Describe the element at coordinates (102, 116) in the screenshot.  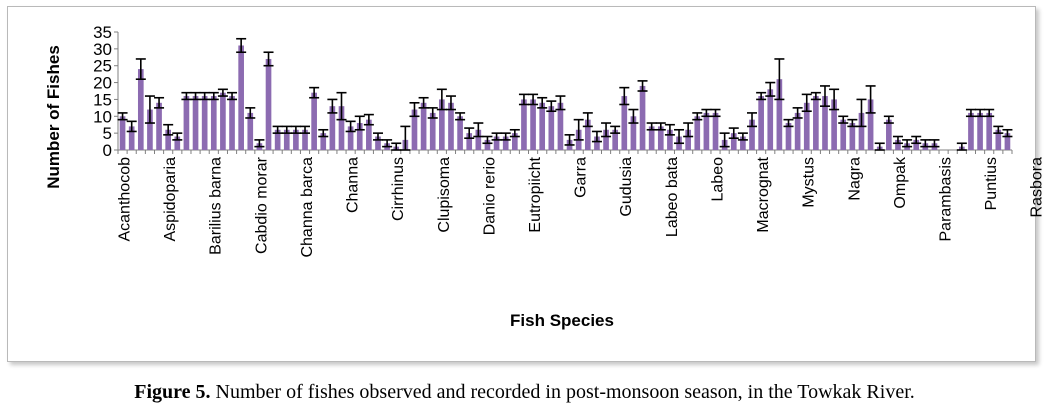
I see `y-tick-label: 10` at that location.